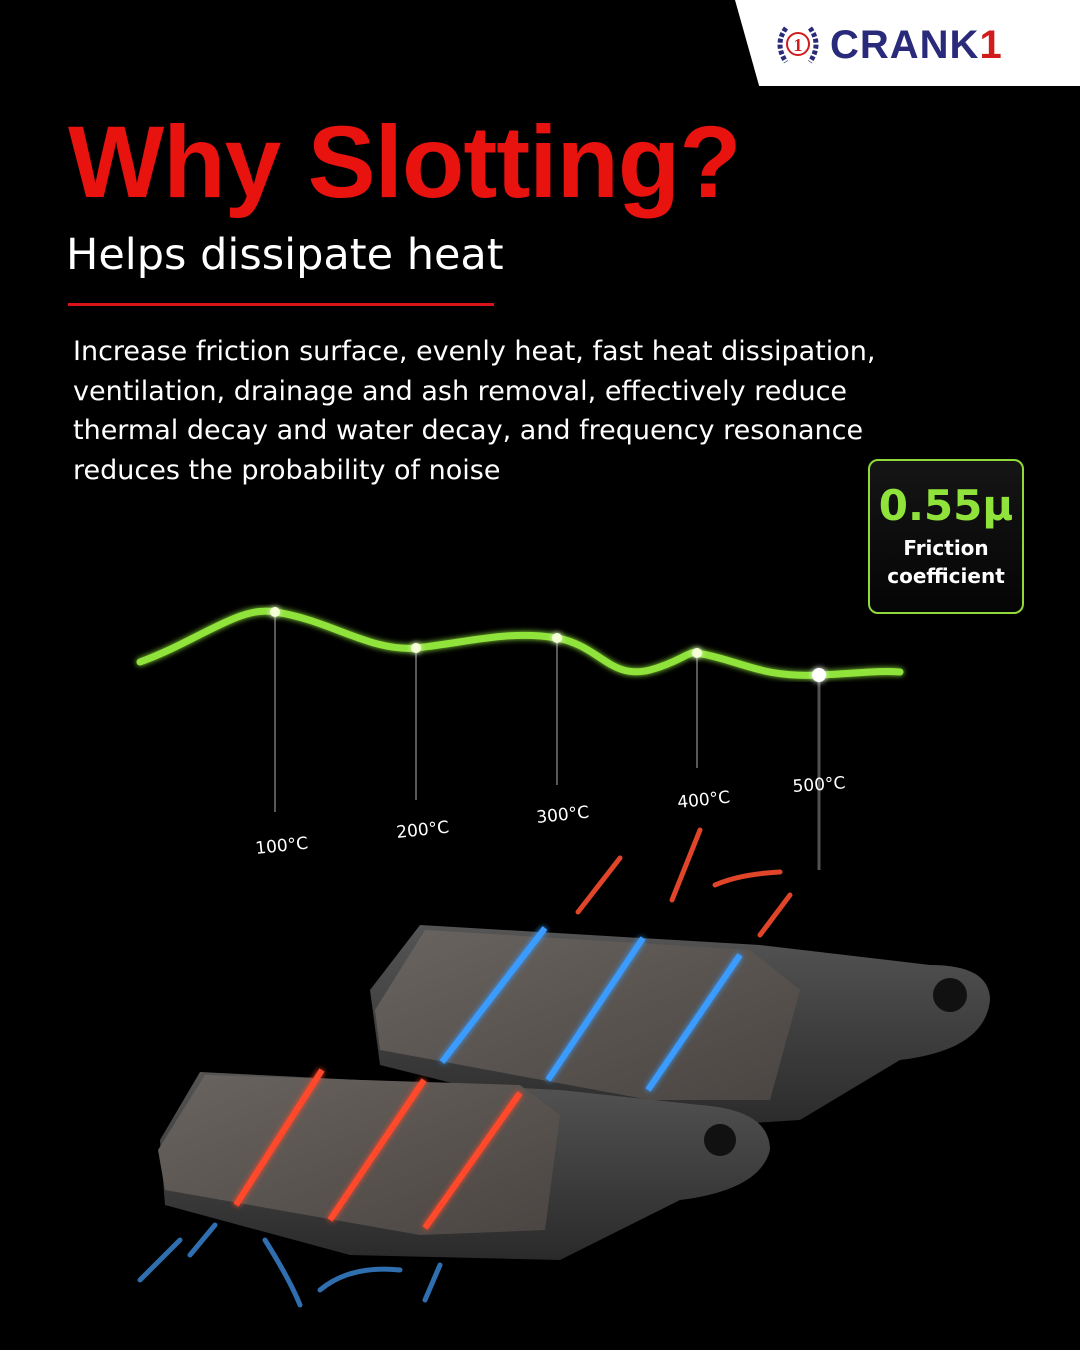 The width and height of the screenshot is (1080, 1350). I want to click on tick-label: 400°C, so click(703, 800).